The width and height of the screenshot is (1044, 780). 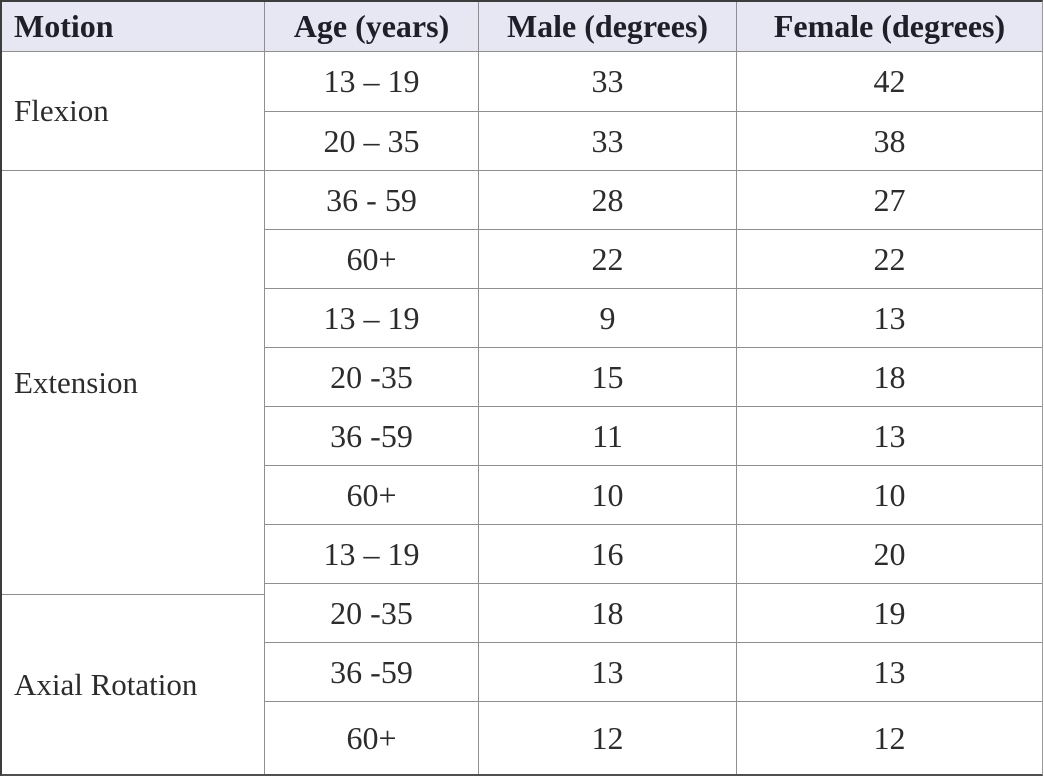 I want to click on female-cell: 10, so click(x=889, y=494).